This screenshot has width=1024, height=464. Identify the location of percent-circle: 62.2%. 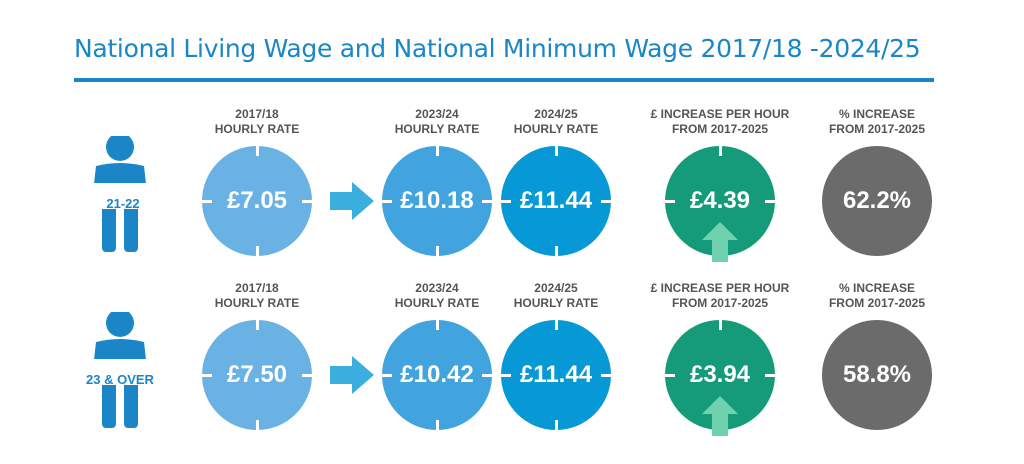
(877, 201).